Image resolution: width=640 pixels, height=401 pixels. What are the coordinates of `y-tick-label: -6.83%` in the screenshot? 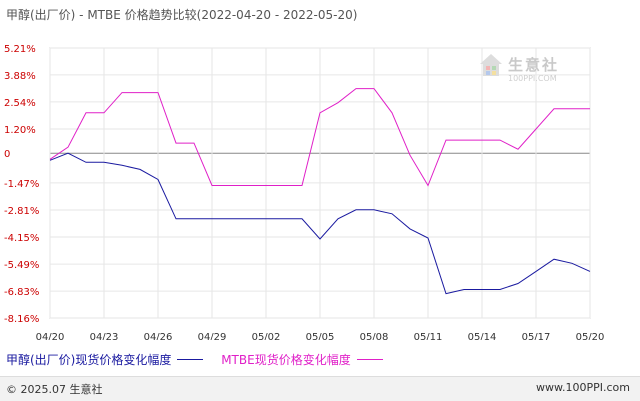 It's located at (21, 292).